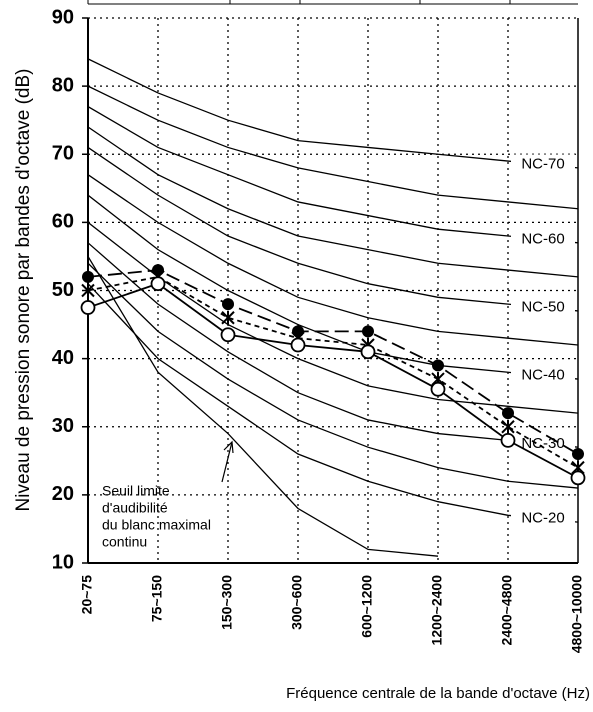  I want to click on x-tick-label: 150~300, so click(227, 602).